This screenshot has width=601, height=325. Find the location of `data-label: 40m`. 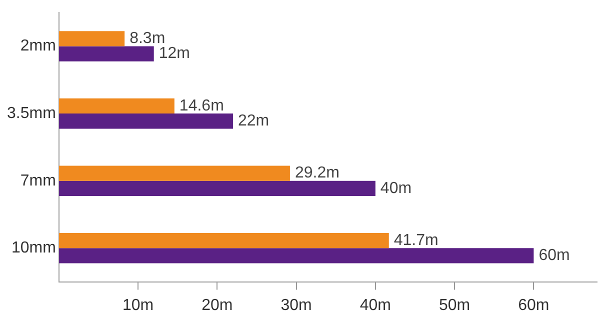

data-label: 40m is located at coordinates (396, 188).